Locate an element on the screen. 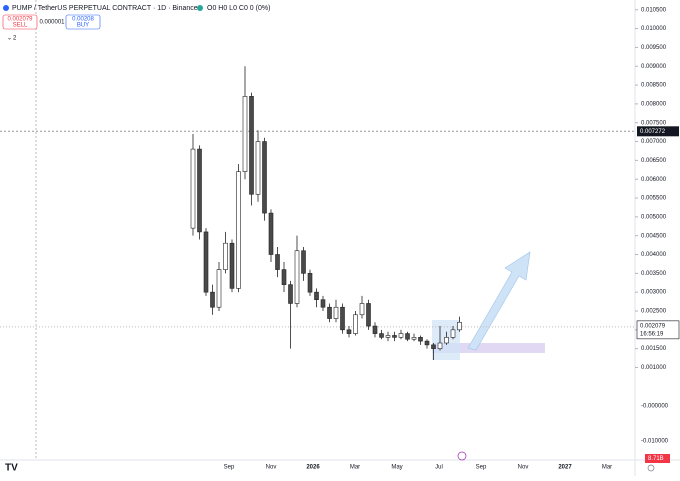  spread: 0.000001 is located at coordinates (52, 23).